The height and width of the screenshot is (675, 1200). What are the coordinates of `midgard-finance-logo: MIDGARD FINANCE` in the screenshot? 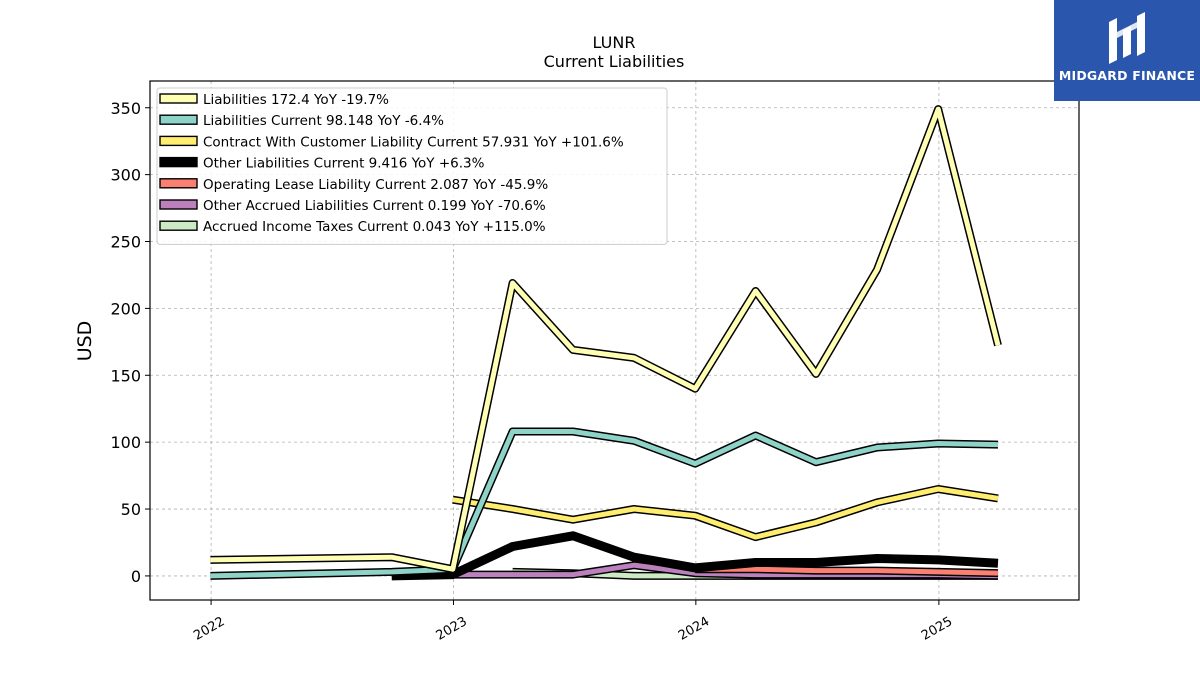 It's located at (1127, 50).